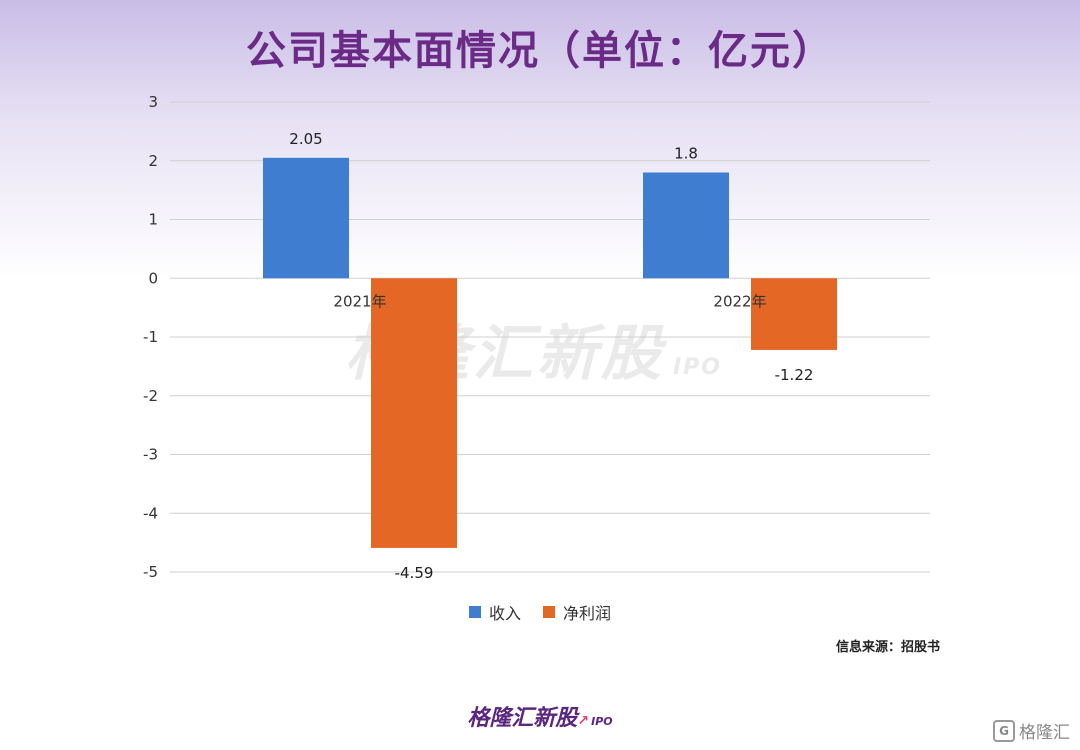 Image resolution: width=1080 pixels, height=750 pixels. What do you see at coordinates (305, 139) in the screenshot?
I see `data-label: 2.05` at bounding box center [305, 139].